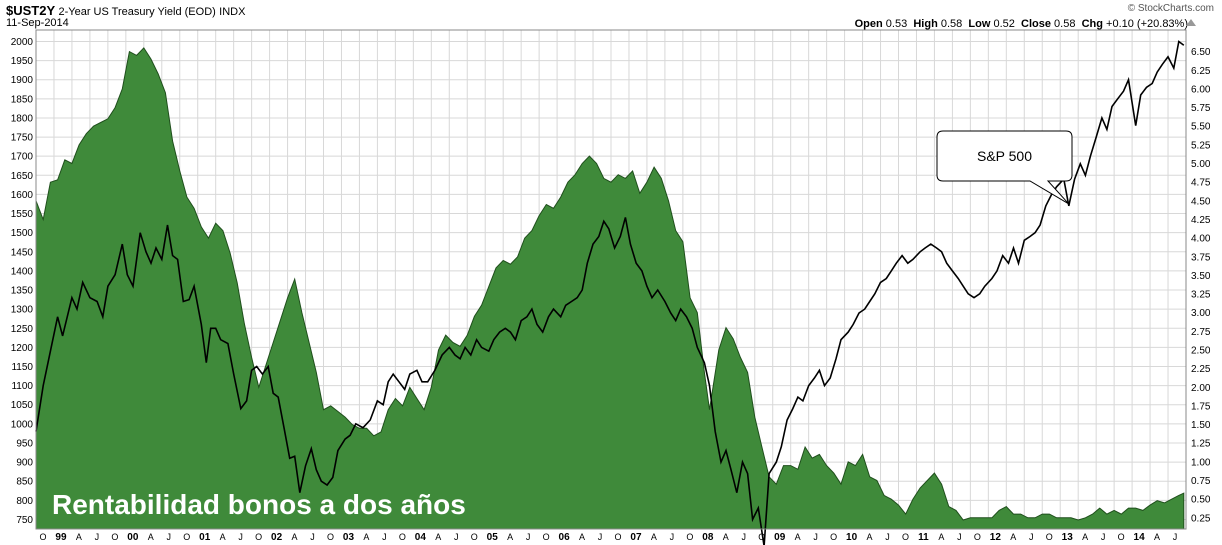 Image resolution: width=1222 pixels, height=545 pixels. Describe the element at coordinates (31, 10) in the screenshot. I see `ticker-symbol: $UST2Y` at that location.